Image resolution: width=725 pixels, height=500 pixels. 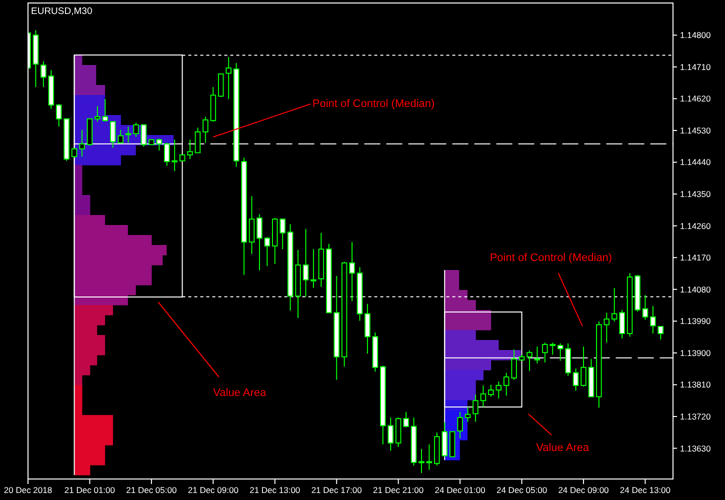 I want to click on y-tick-label: 1.14170, so click(x=695, y=257).